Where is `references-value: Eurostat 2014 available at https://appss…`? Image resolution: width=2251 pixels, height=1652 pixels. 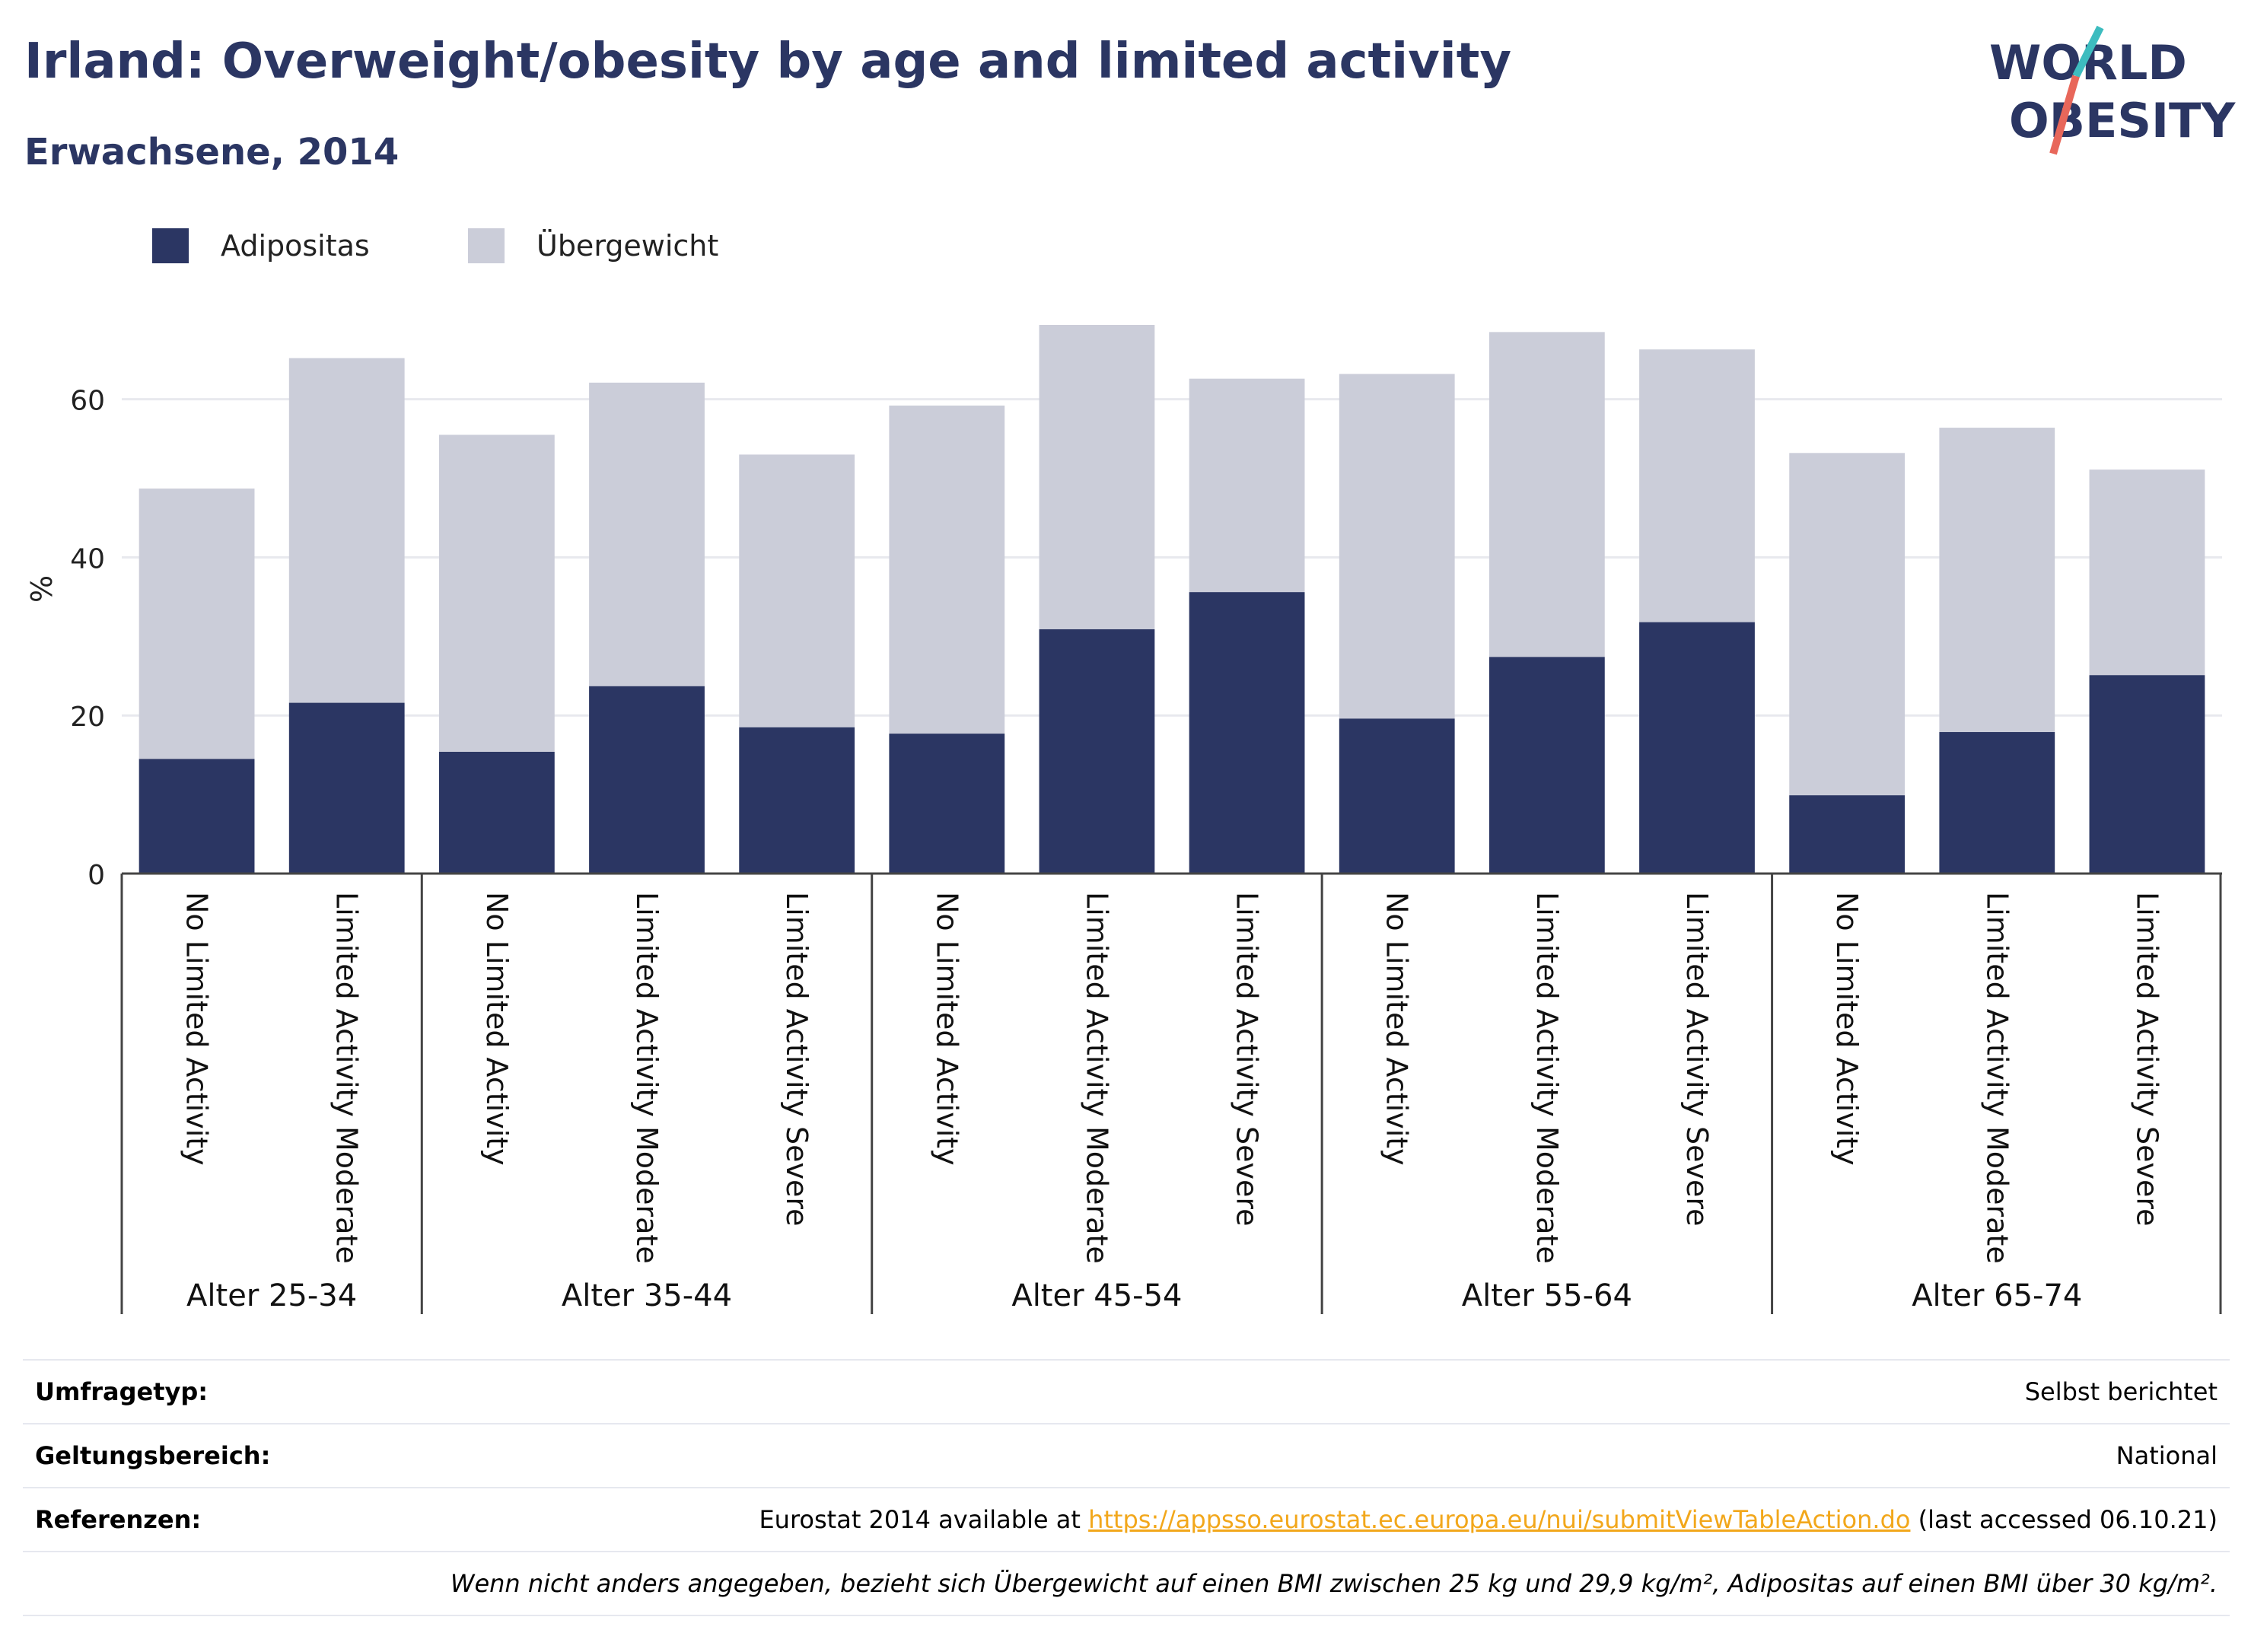
references-value: Eurostat 2014 available at https://appss… is located at coordinates (1298, 1520).